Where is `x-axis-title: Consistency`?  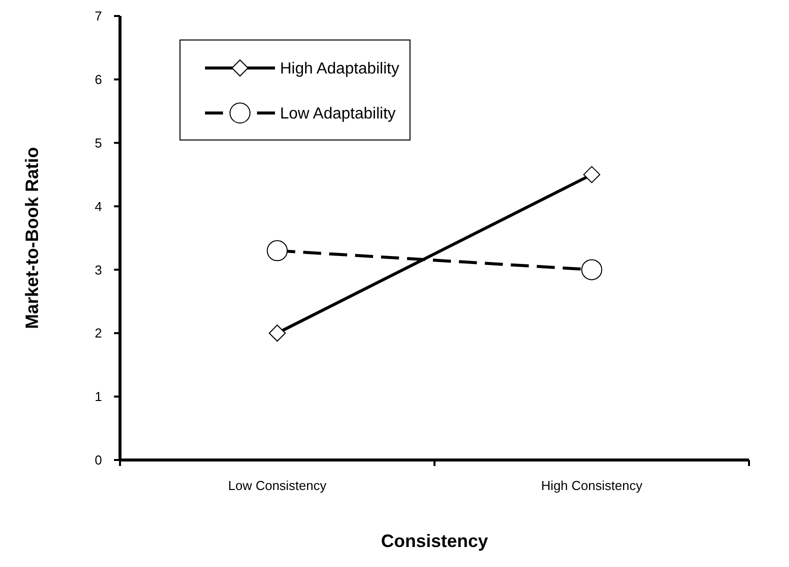
x-axis-title: Consistency is located at coordinates (434, 541).